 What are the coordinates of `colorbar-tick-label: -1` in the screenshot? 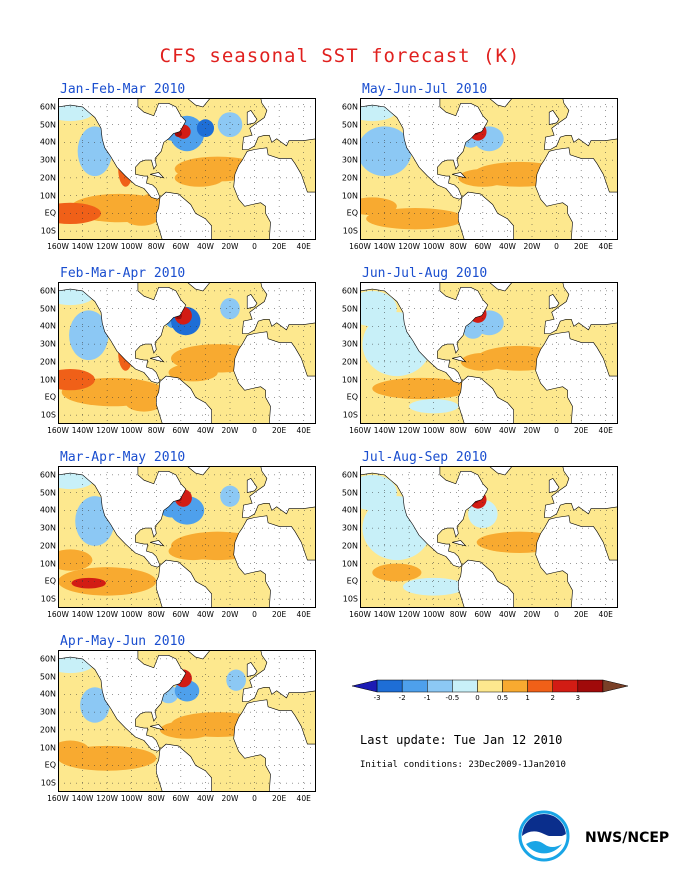 It's located at (427, 698).